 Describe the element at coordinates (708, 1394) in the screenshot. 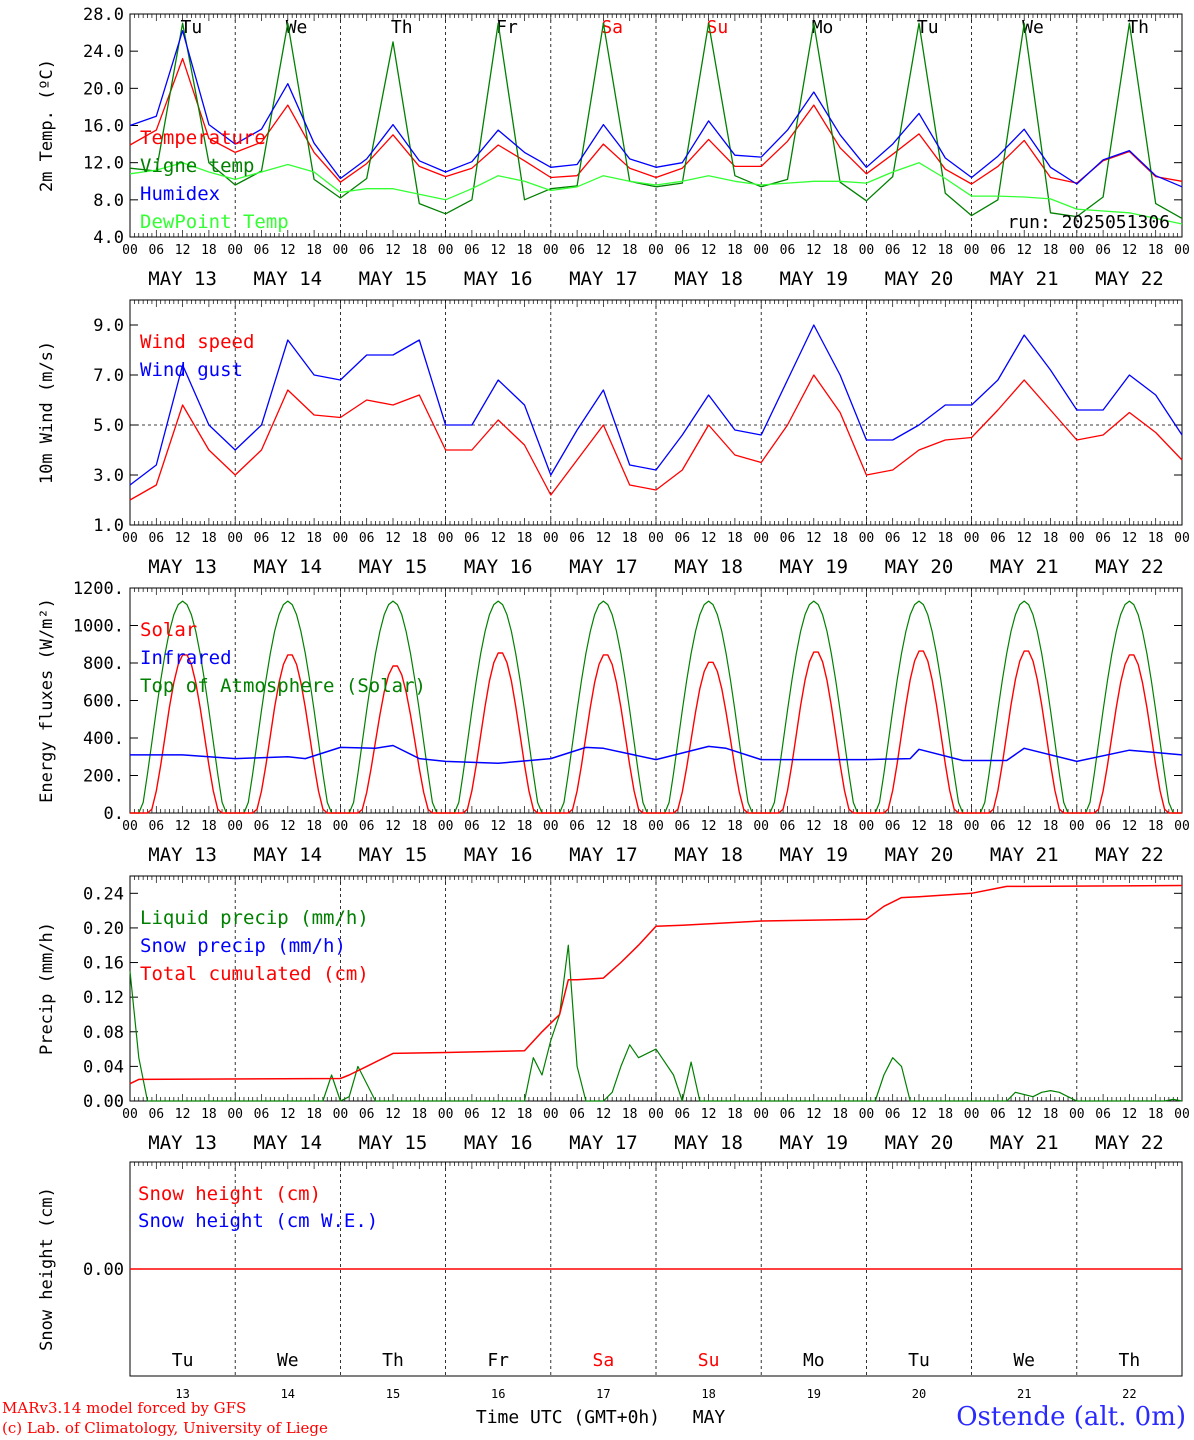

I see `day-number-label: 18` at that location.